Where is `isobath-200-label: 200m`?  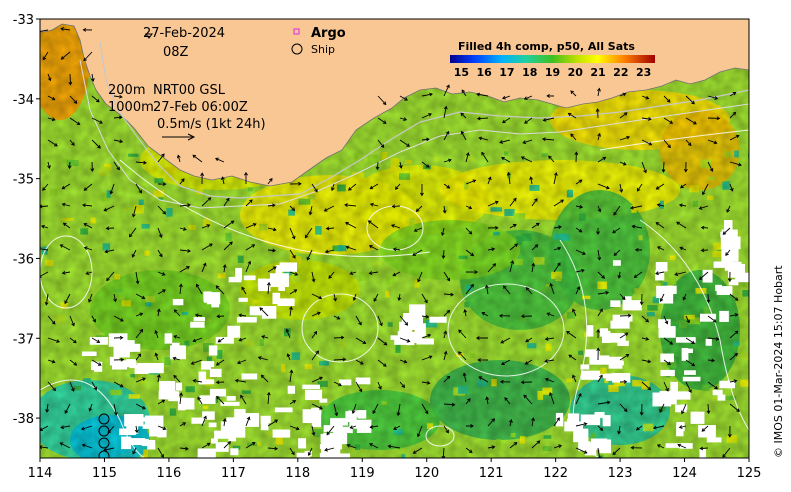
isobath-200-label: 200m is located at coordinates (126, 90).